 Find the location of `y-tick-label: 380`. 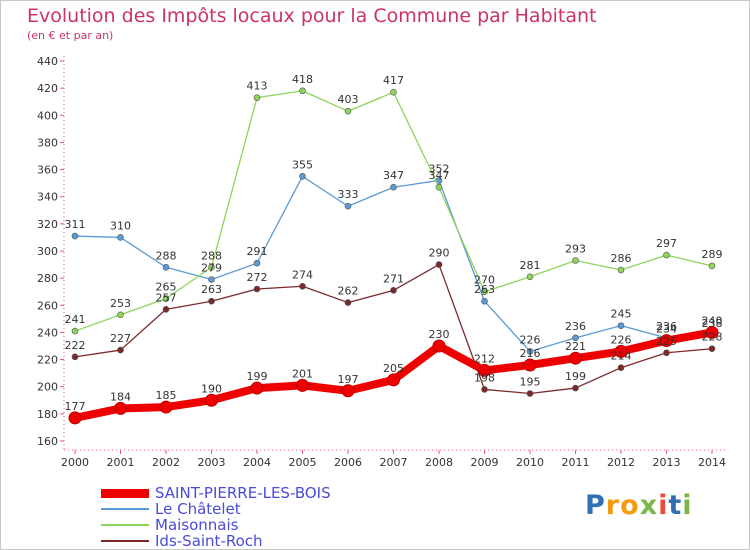

y-tick-label: 380 is located at coordinates (47, 142).